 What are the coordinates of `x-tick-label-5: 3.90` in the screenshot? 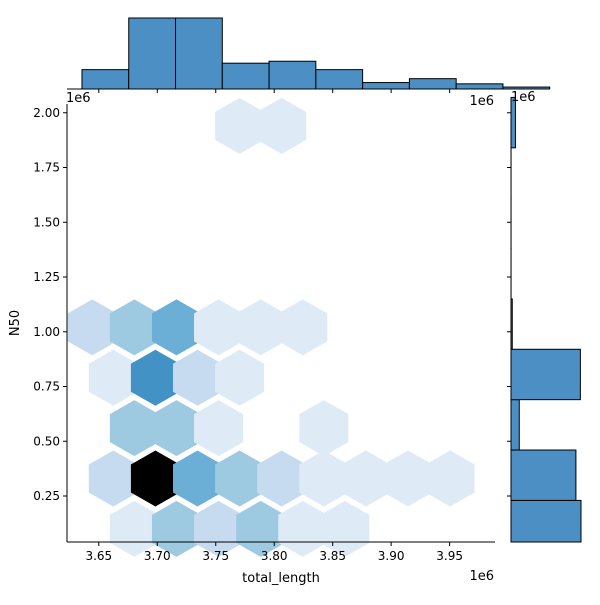 It's located at (391, 556).